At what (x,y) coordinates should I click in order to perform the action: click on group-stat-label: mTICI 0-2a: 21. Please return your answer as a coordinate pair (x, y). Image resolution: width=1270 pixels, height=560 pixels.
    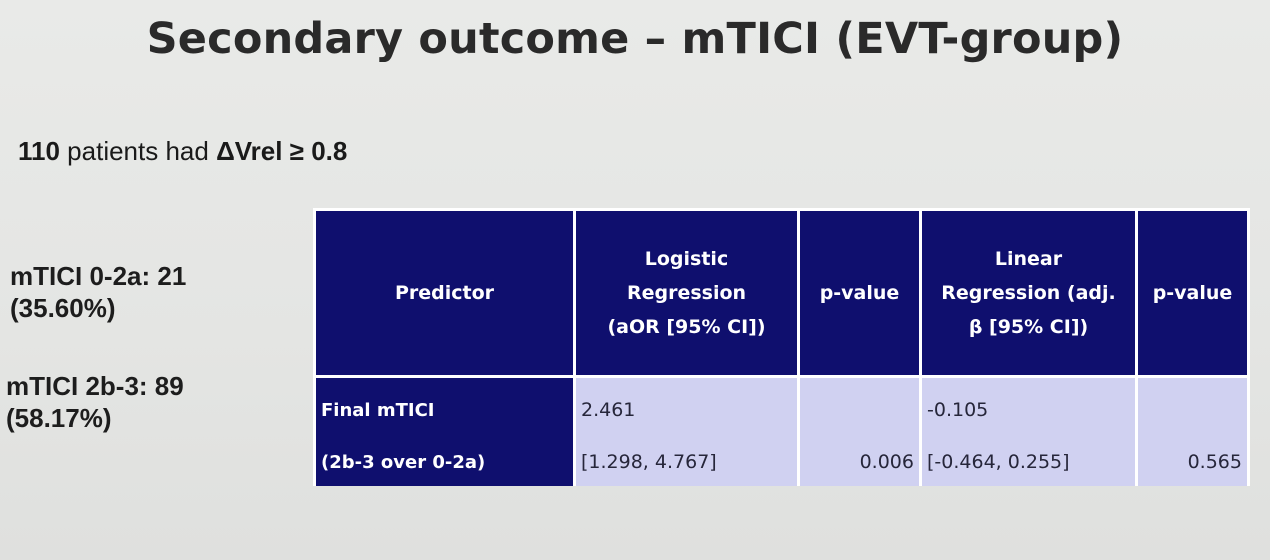
    Looking at the image, I should click on (98, 276).